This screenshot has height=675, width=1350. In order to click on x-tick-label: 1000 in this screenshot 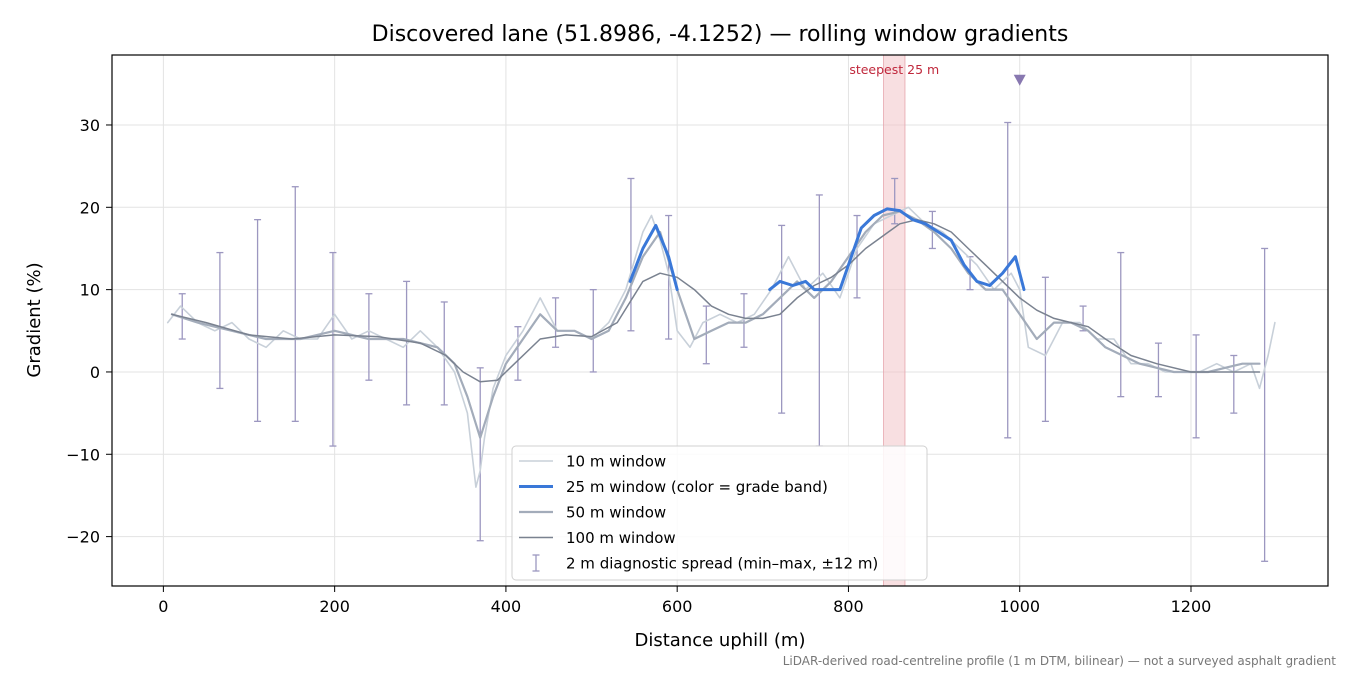, I will do `click(1019, 606)`.